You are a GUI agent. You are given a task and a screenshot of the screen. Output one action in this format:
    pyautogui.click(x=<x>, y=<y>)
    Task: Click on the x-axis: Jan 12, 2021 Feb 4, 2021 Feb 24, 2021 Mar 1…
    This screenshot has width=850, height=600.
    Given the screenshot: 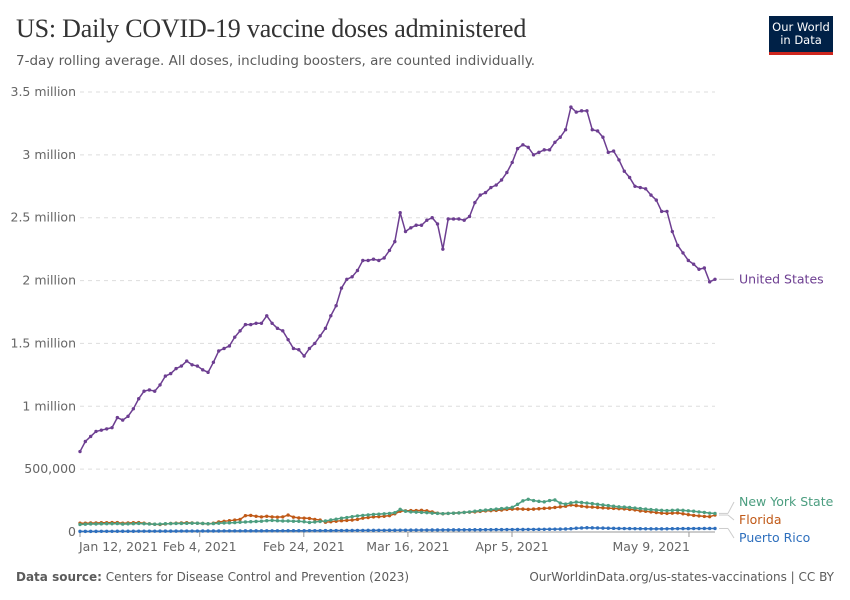 What is the action you would take?
    pyautogui.click(x=384, y=543)
    